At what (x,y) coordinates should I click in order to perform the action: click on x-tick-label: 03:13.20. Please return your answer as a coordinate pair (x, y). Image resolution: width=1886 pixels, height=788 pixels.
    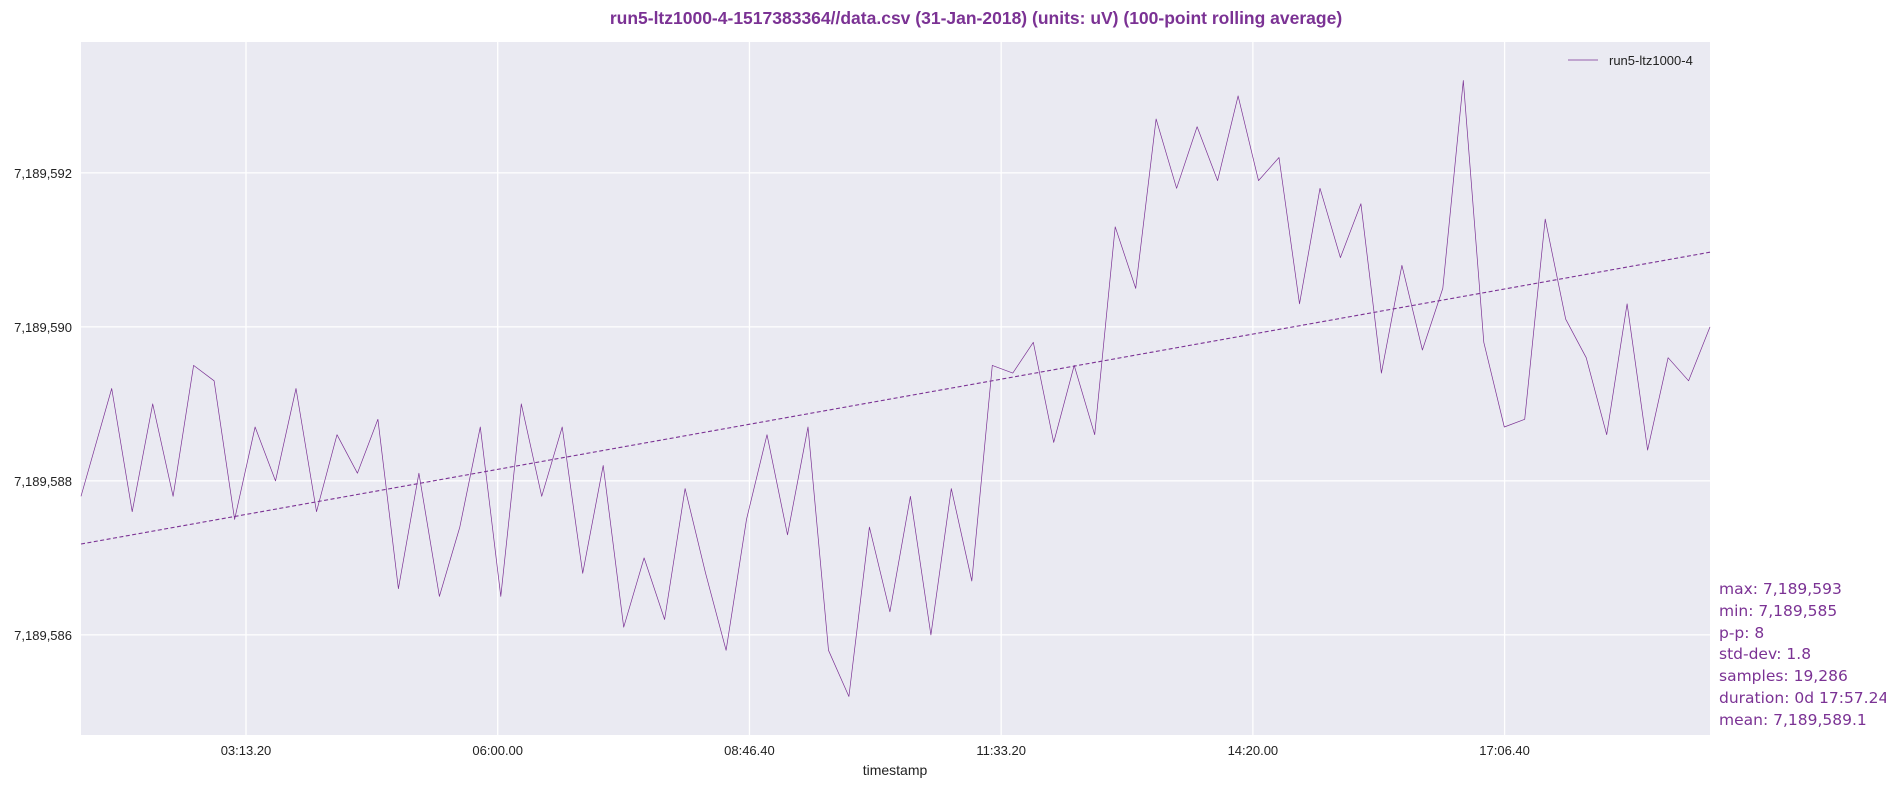
    Looking at the image, I should click on (246, 750).